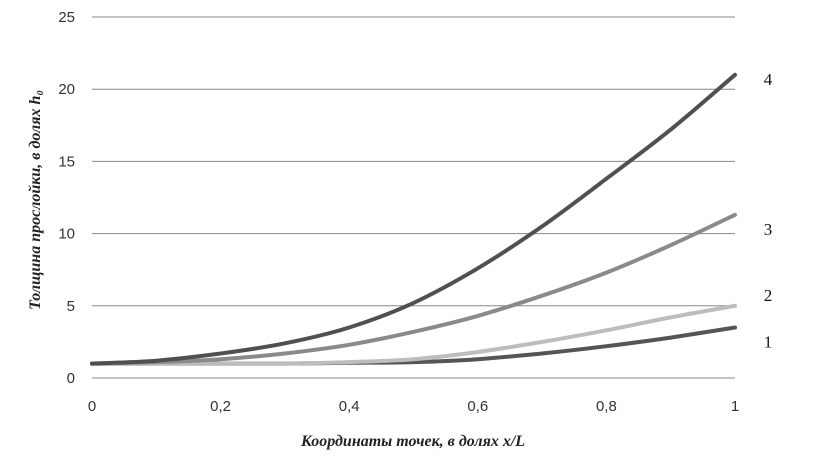 The width and height of the screenshot is (816, 460). I want to click on series-label-1: 1, so click(768, 341).